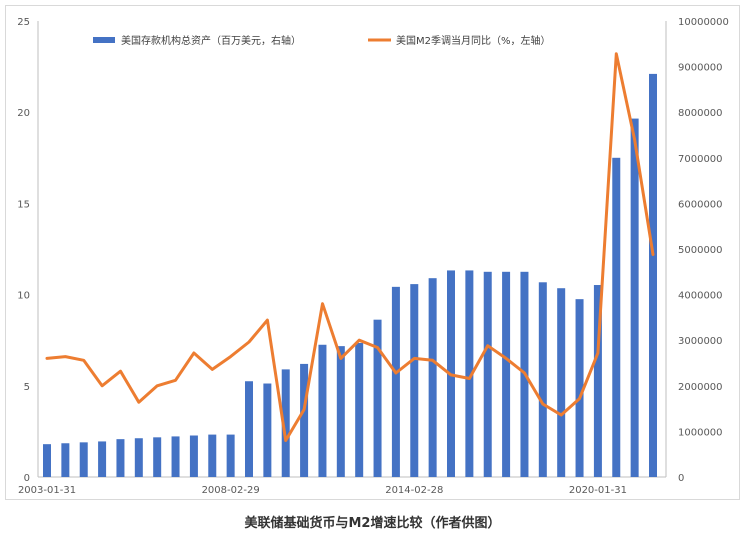 Image resolution: width=745 pixels, height=538 pixels. Describe the element at coordinates (700, 296) in the screenshot. I see `right-tick-label: 4000000` at that location.